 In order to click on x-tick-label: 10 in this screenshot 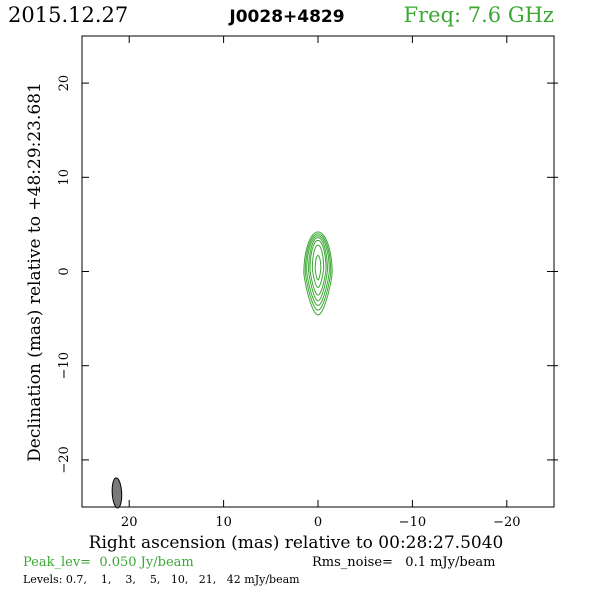, I will do `click(223, 522)`.